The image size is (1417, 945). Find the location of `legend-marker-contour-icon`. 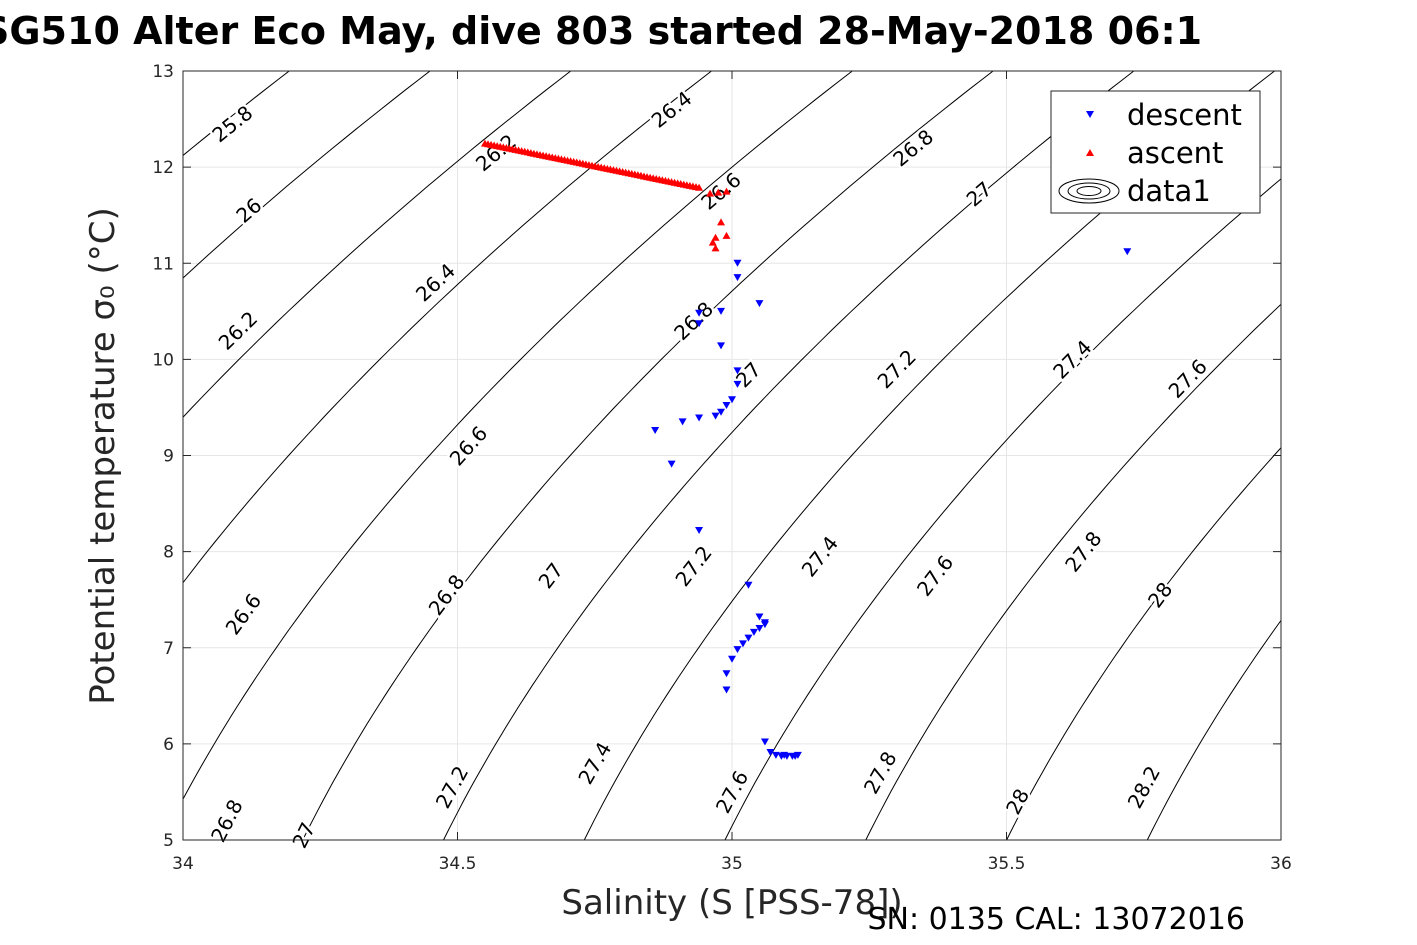

legend-marker-contour-icon is located at coordinates (1089, 191).